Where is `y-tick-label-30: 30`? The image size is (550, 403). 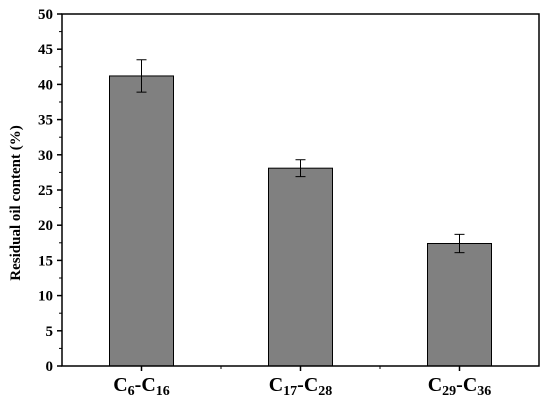 y-tick-label-30: 30 is located at coordinates (45, 156).